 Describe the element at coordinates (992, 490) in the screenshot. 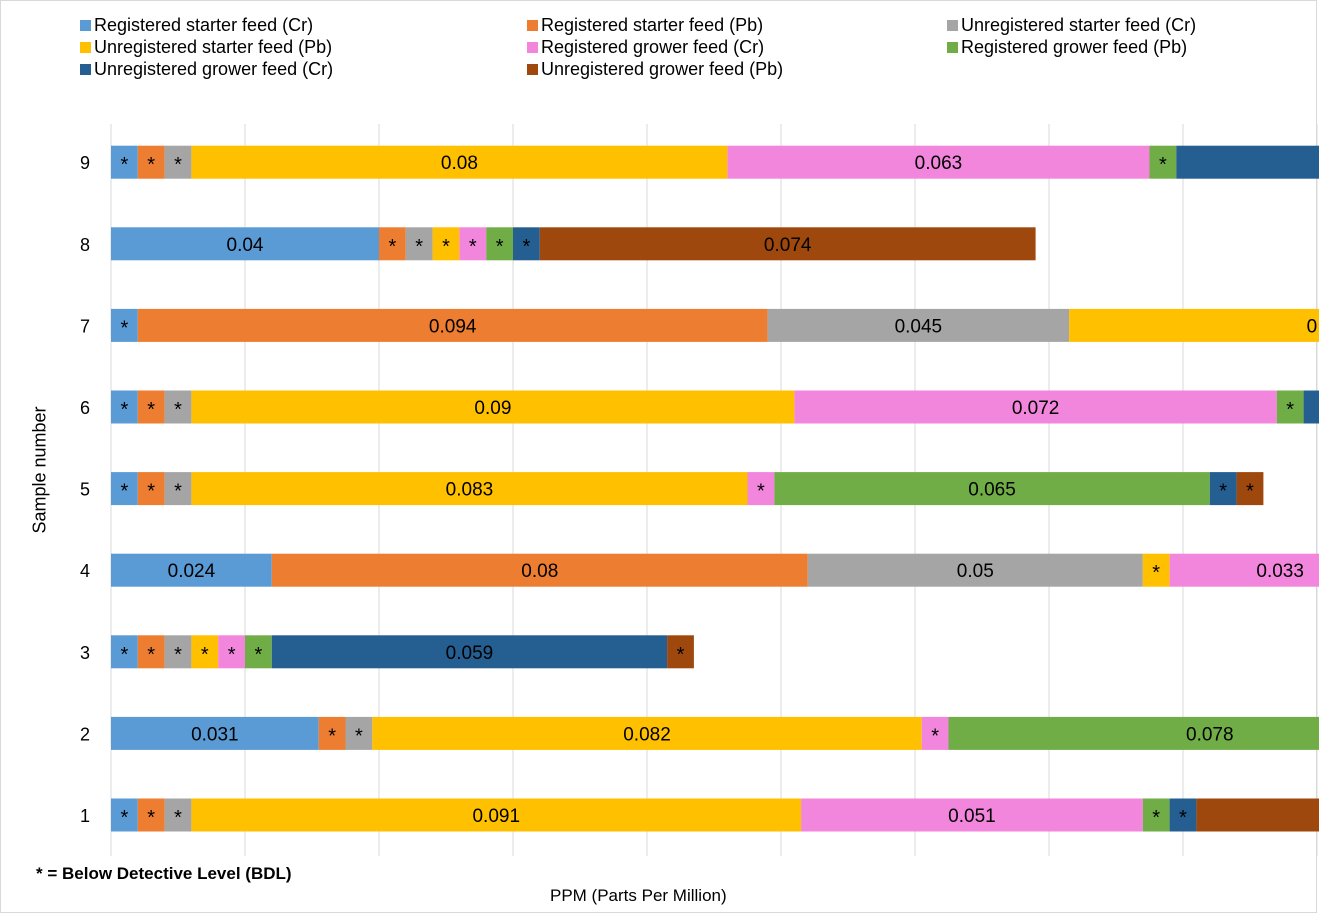

I see `data-label: 0.065` at that location.